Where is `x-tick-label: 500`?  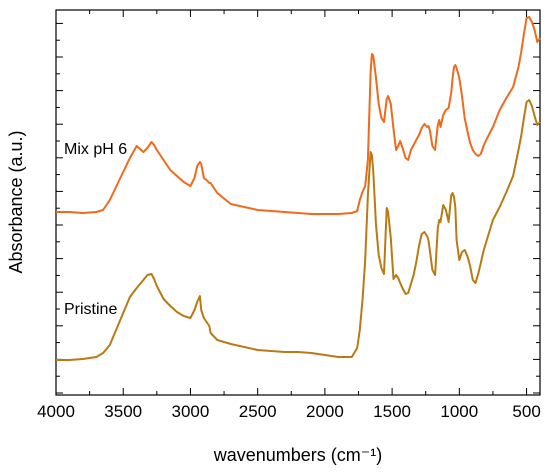 x-tick-label: 500 is located at coordinates (526, 411).